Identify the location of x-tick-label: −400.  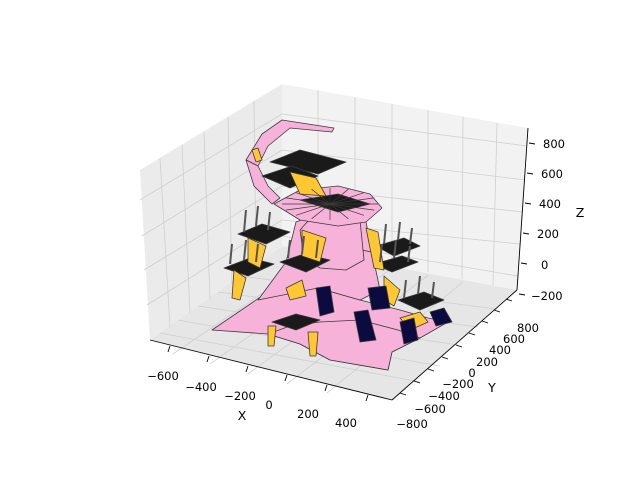
(201, 387).